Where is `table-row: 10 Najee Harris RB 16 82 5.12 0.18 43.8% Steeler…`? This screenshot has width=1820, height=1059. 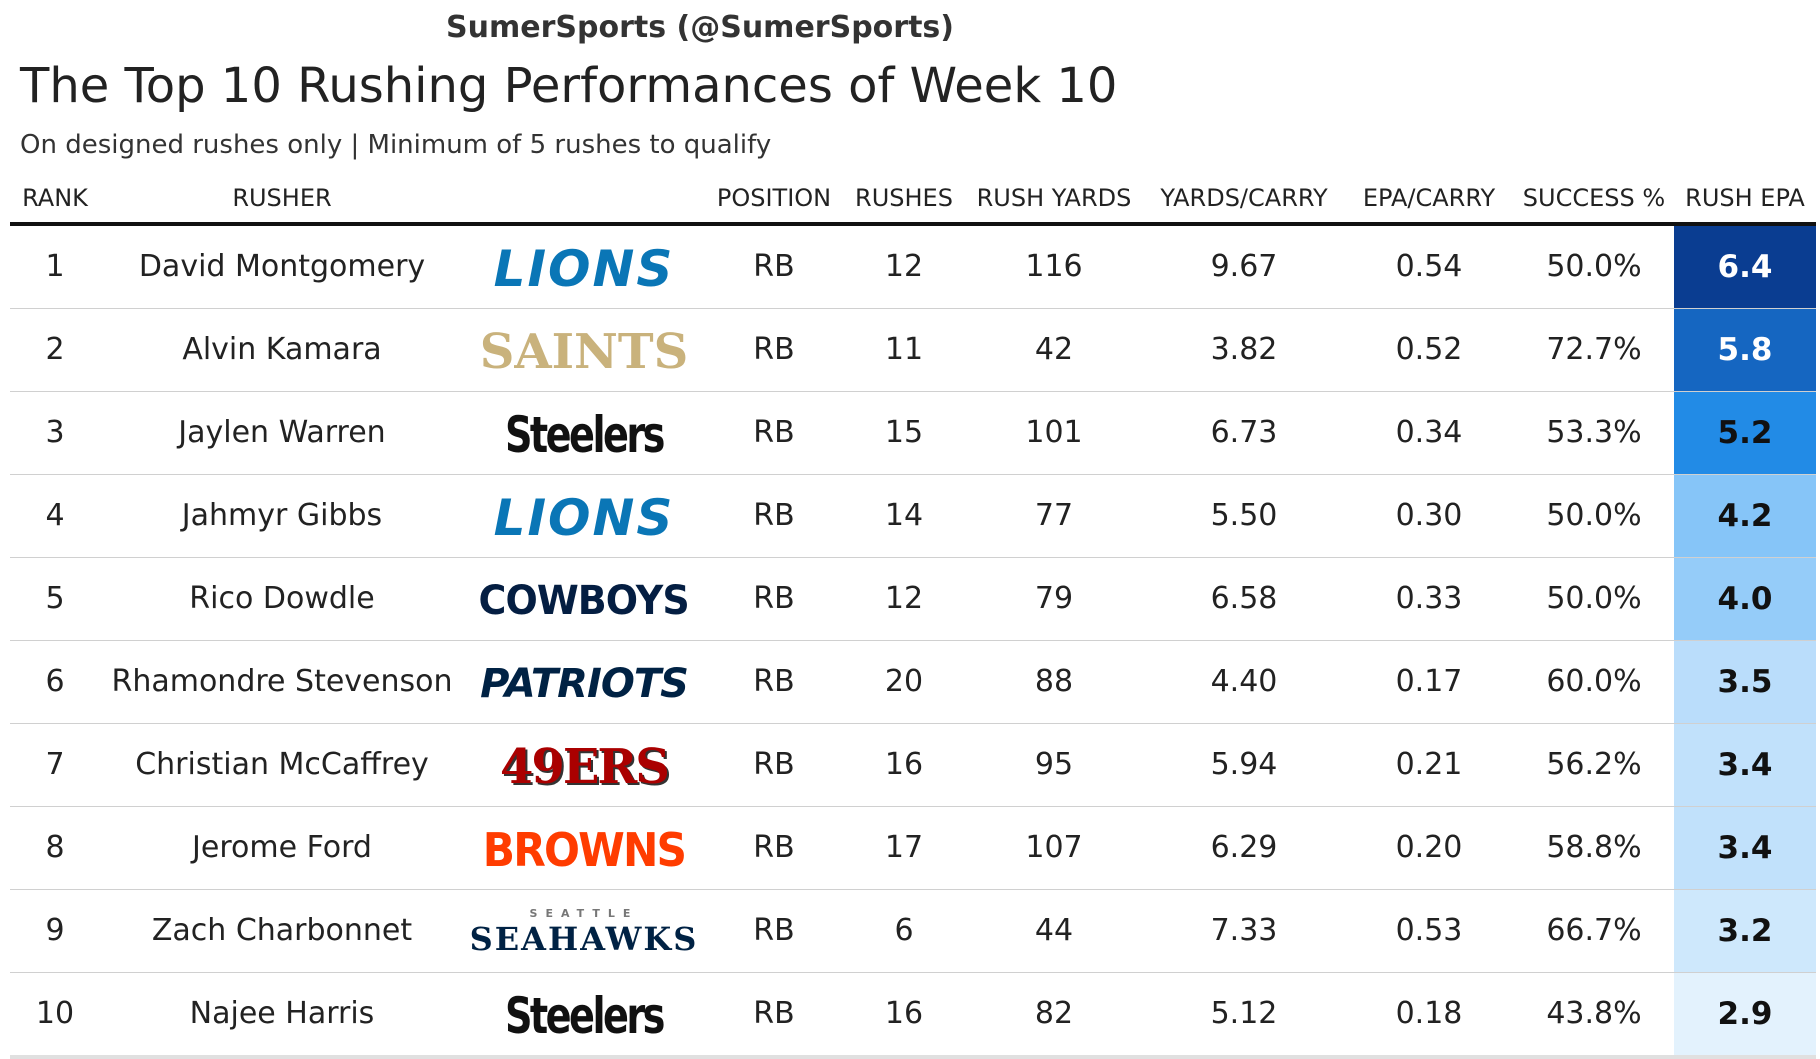
table-row: 10 Najee Harris RB 16 82 5.12 0.18 43.8% Steeler… is located at coordinates (913, 1016).